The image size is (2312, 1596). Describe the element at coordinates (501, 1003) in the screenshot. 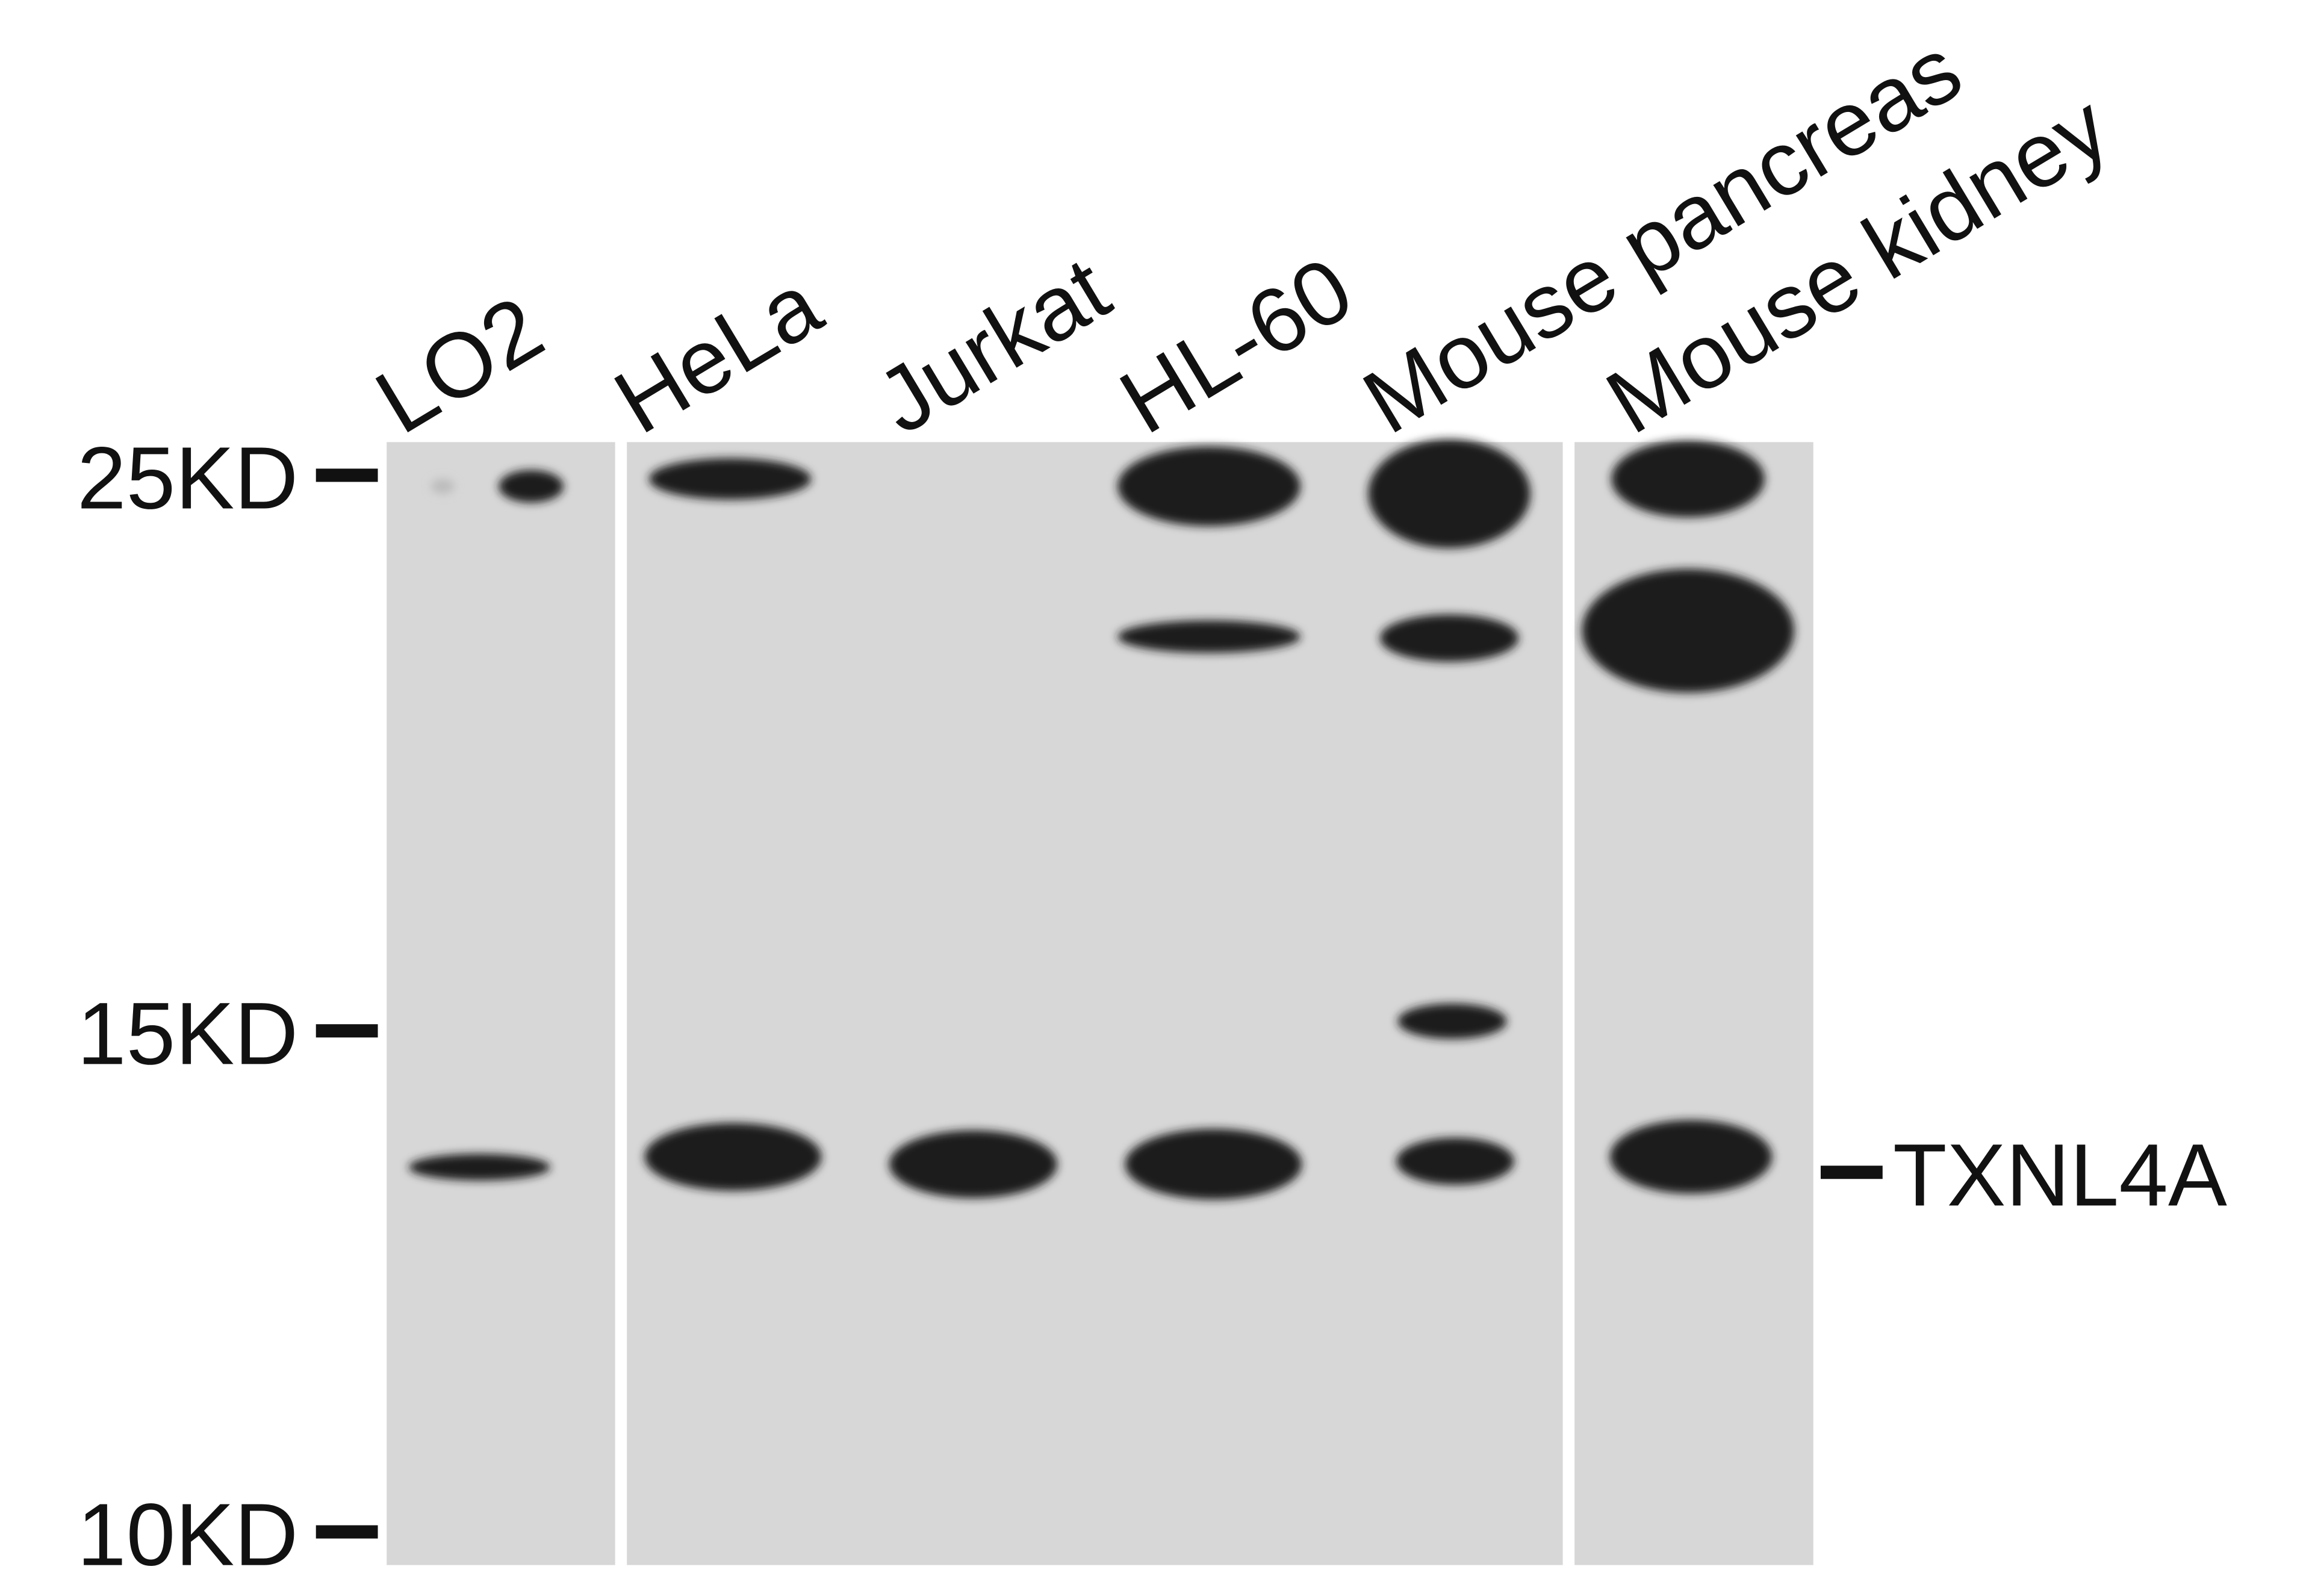

I see `blot-panel` at that location.